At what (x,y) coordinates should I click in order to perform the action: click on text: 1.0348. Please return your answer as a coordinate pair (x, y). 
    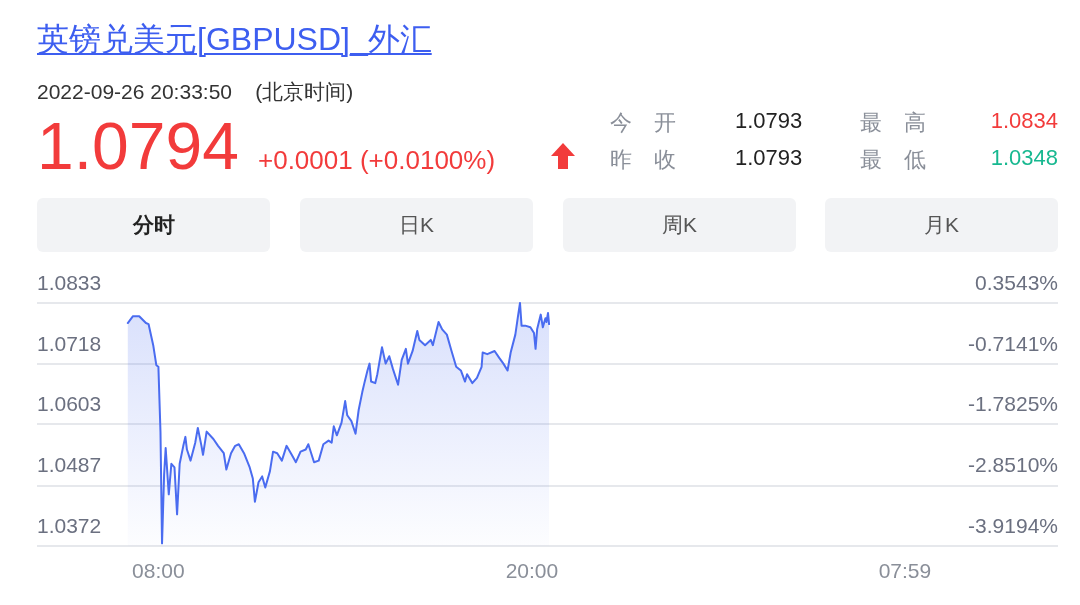
    Looking at the image, I should click on (1024, 158).